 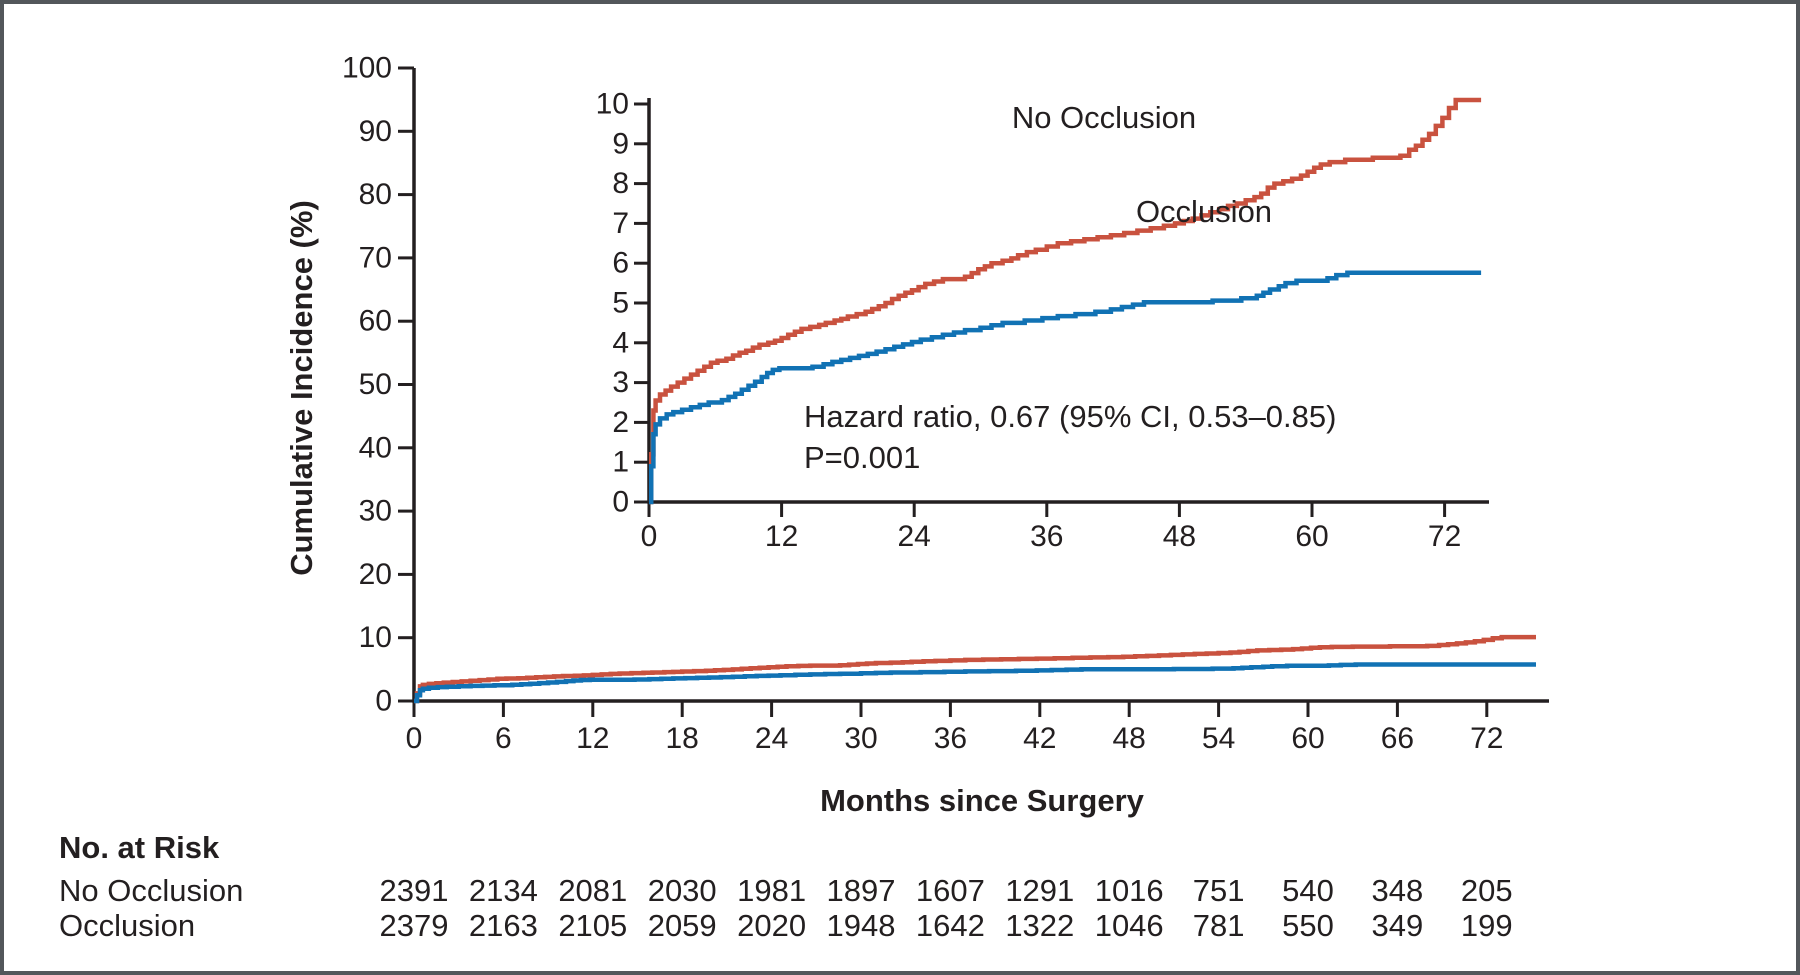 What do you see at coordinates (772, 925) in the screenshot?
I see `risk-cell: 2020` at bounding box center [772, 925].